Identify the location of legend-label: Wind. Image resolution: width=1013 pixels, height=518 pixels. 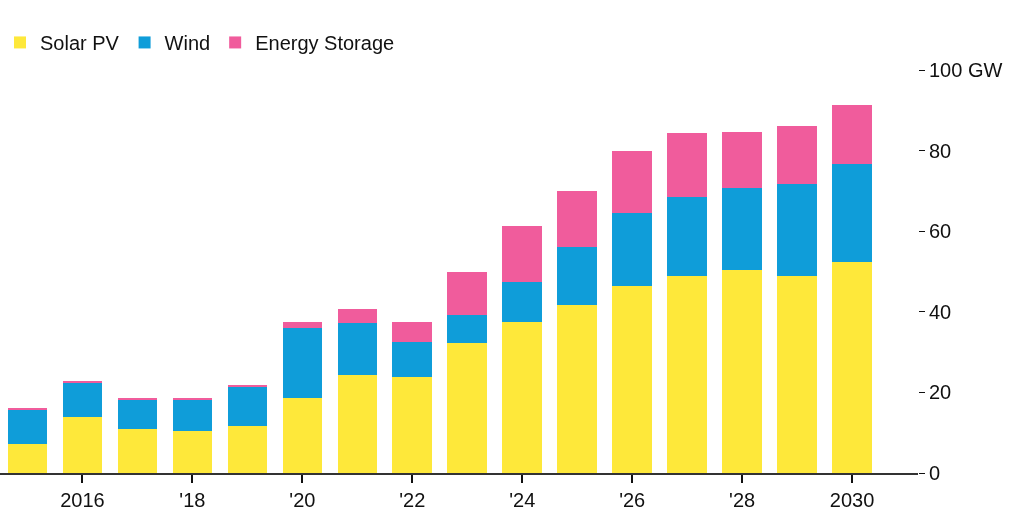
(187, 43).